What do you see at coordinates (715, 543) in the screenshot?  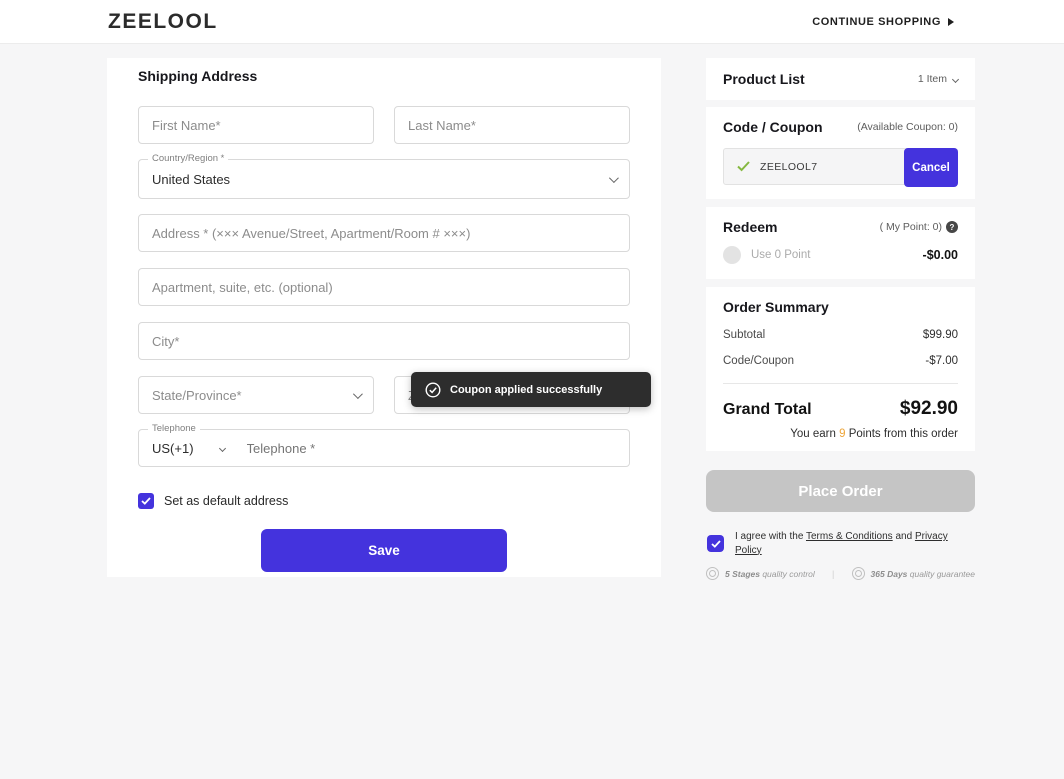 I see `agree-checkbox-checked-icon` at bounding box center [715, 543].